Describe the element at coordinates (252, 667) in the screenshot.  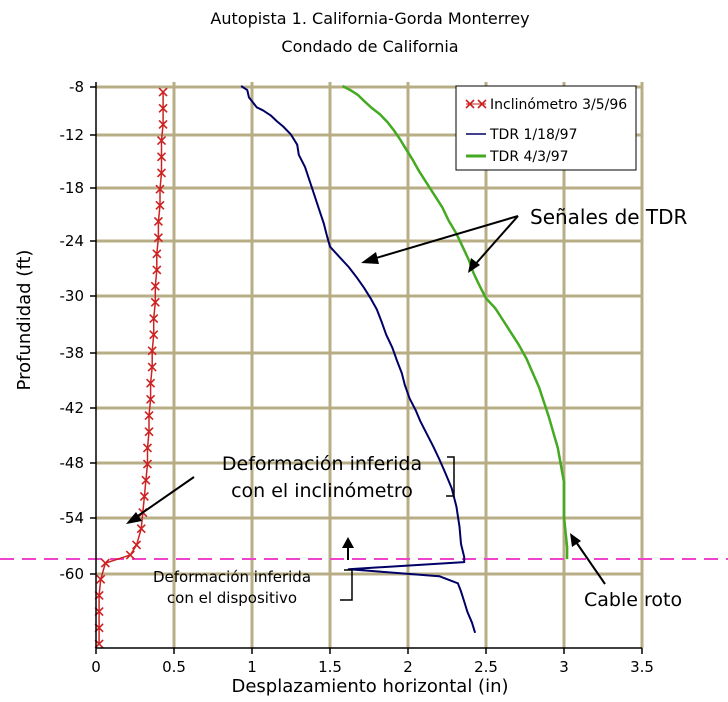
I see `x-tick-label: 1` at that location.